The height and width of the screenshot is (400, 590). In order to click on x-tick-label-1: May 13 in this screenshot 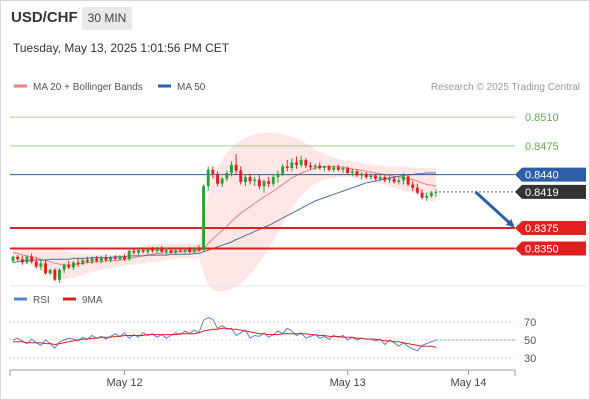, I will do `click(348, 383)`.